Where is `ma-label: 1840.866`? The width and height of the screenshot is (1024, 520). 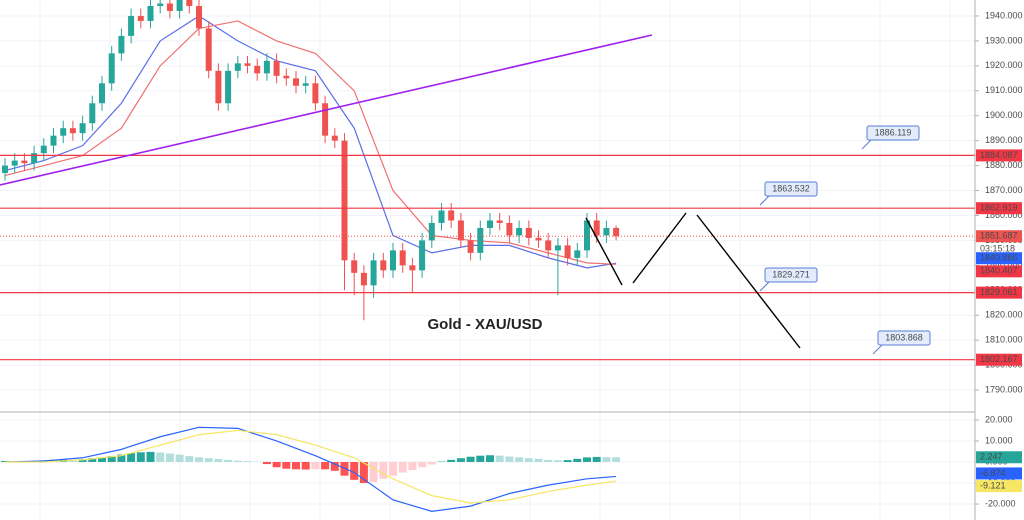
ma-label: 1840.866 is located at coordinates (999, 258).